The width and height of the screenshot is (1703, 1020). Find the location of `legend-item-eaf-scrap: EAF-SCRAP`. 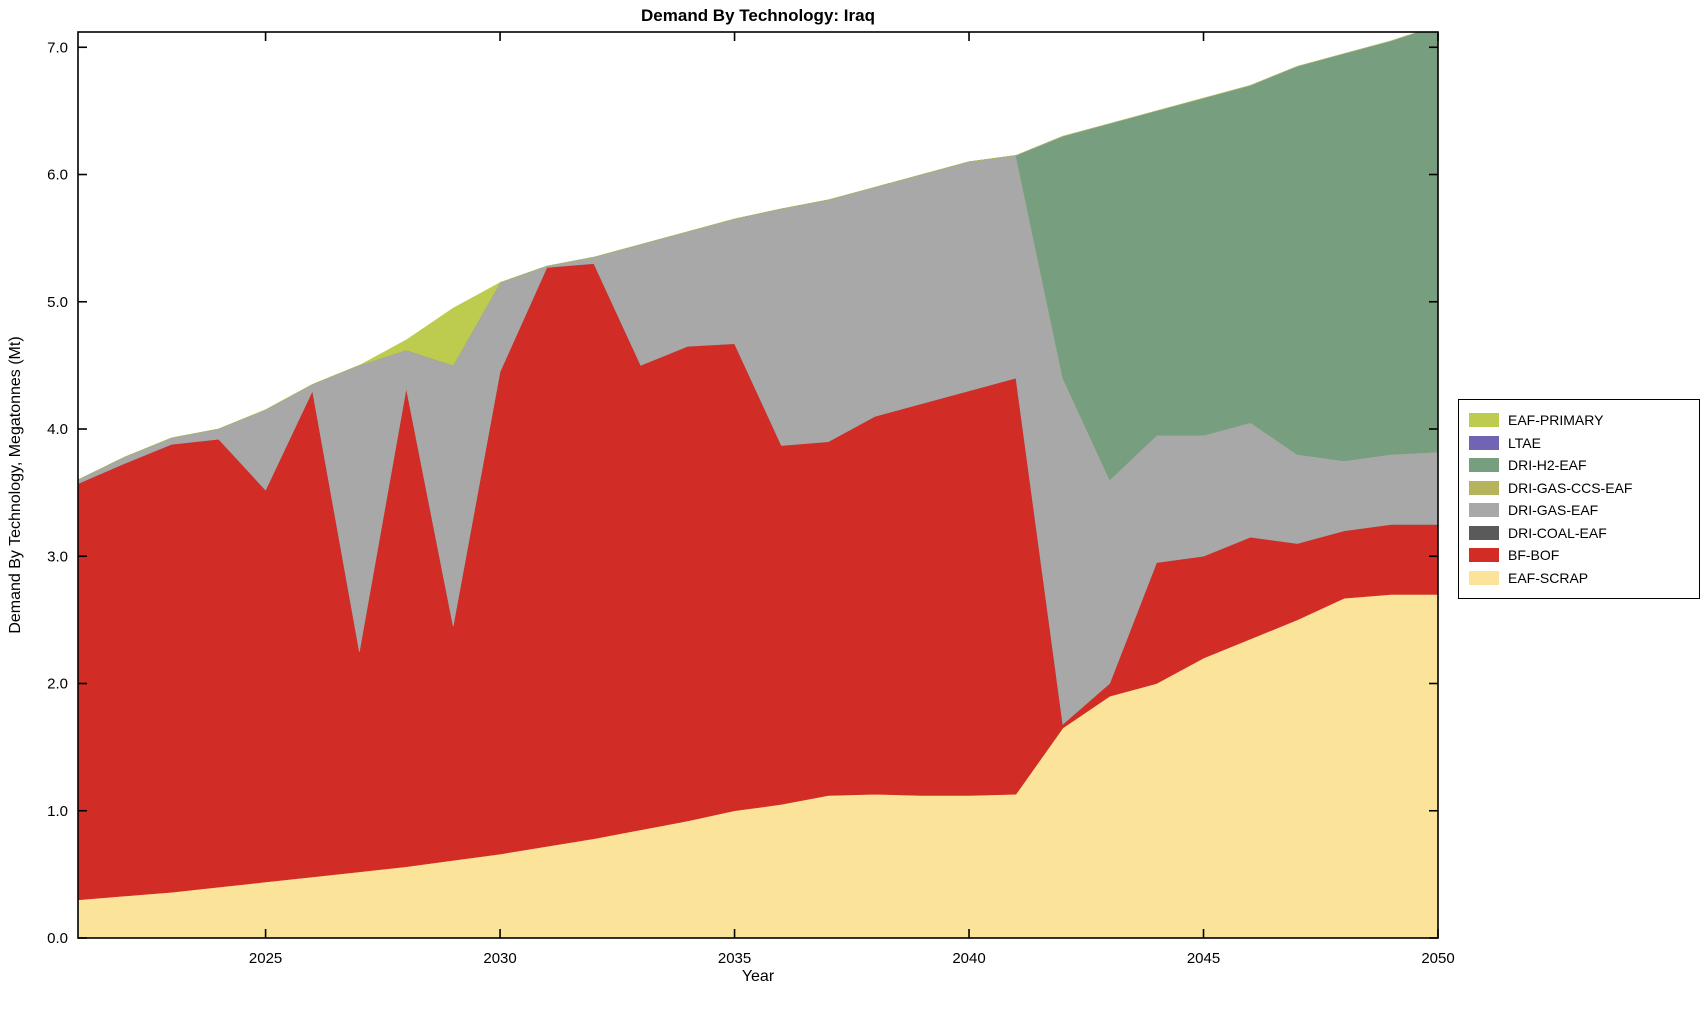

legend-item-eaf-scrap: EAF-SCRAP is located at coordinates (1579, 578).